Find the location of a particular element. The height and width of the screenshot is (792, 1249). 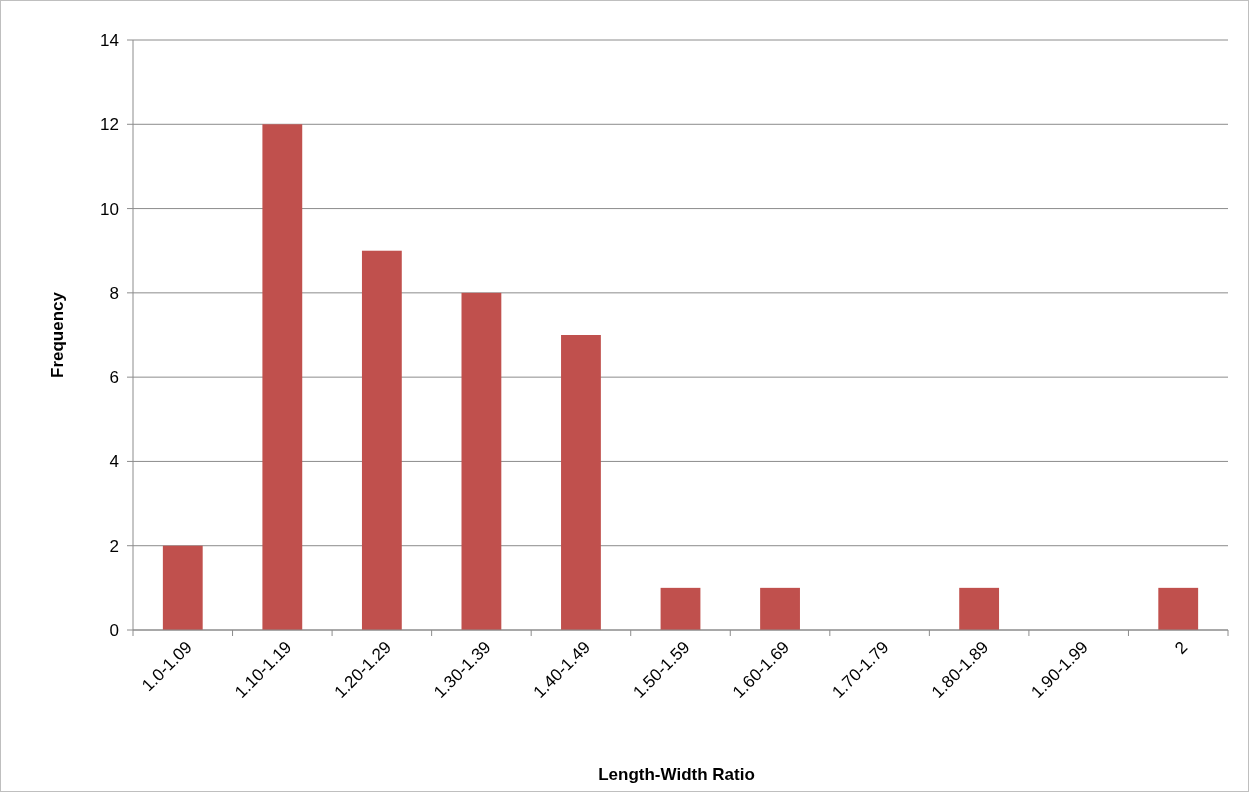

y-tick-label: 12 is located at coordinates (109, 125).